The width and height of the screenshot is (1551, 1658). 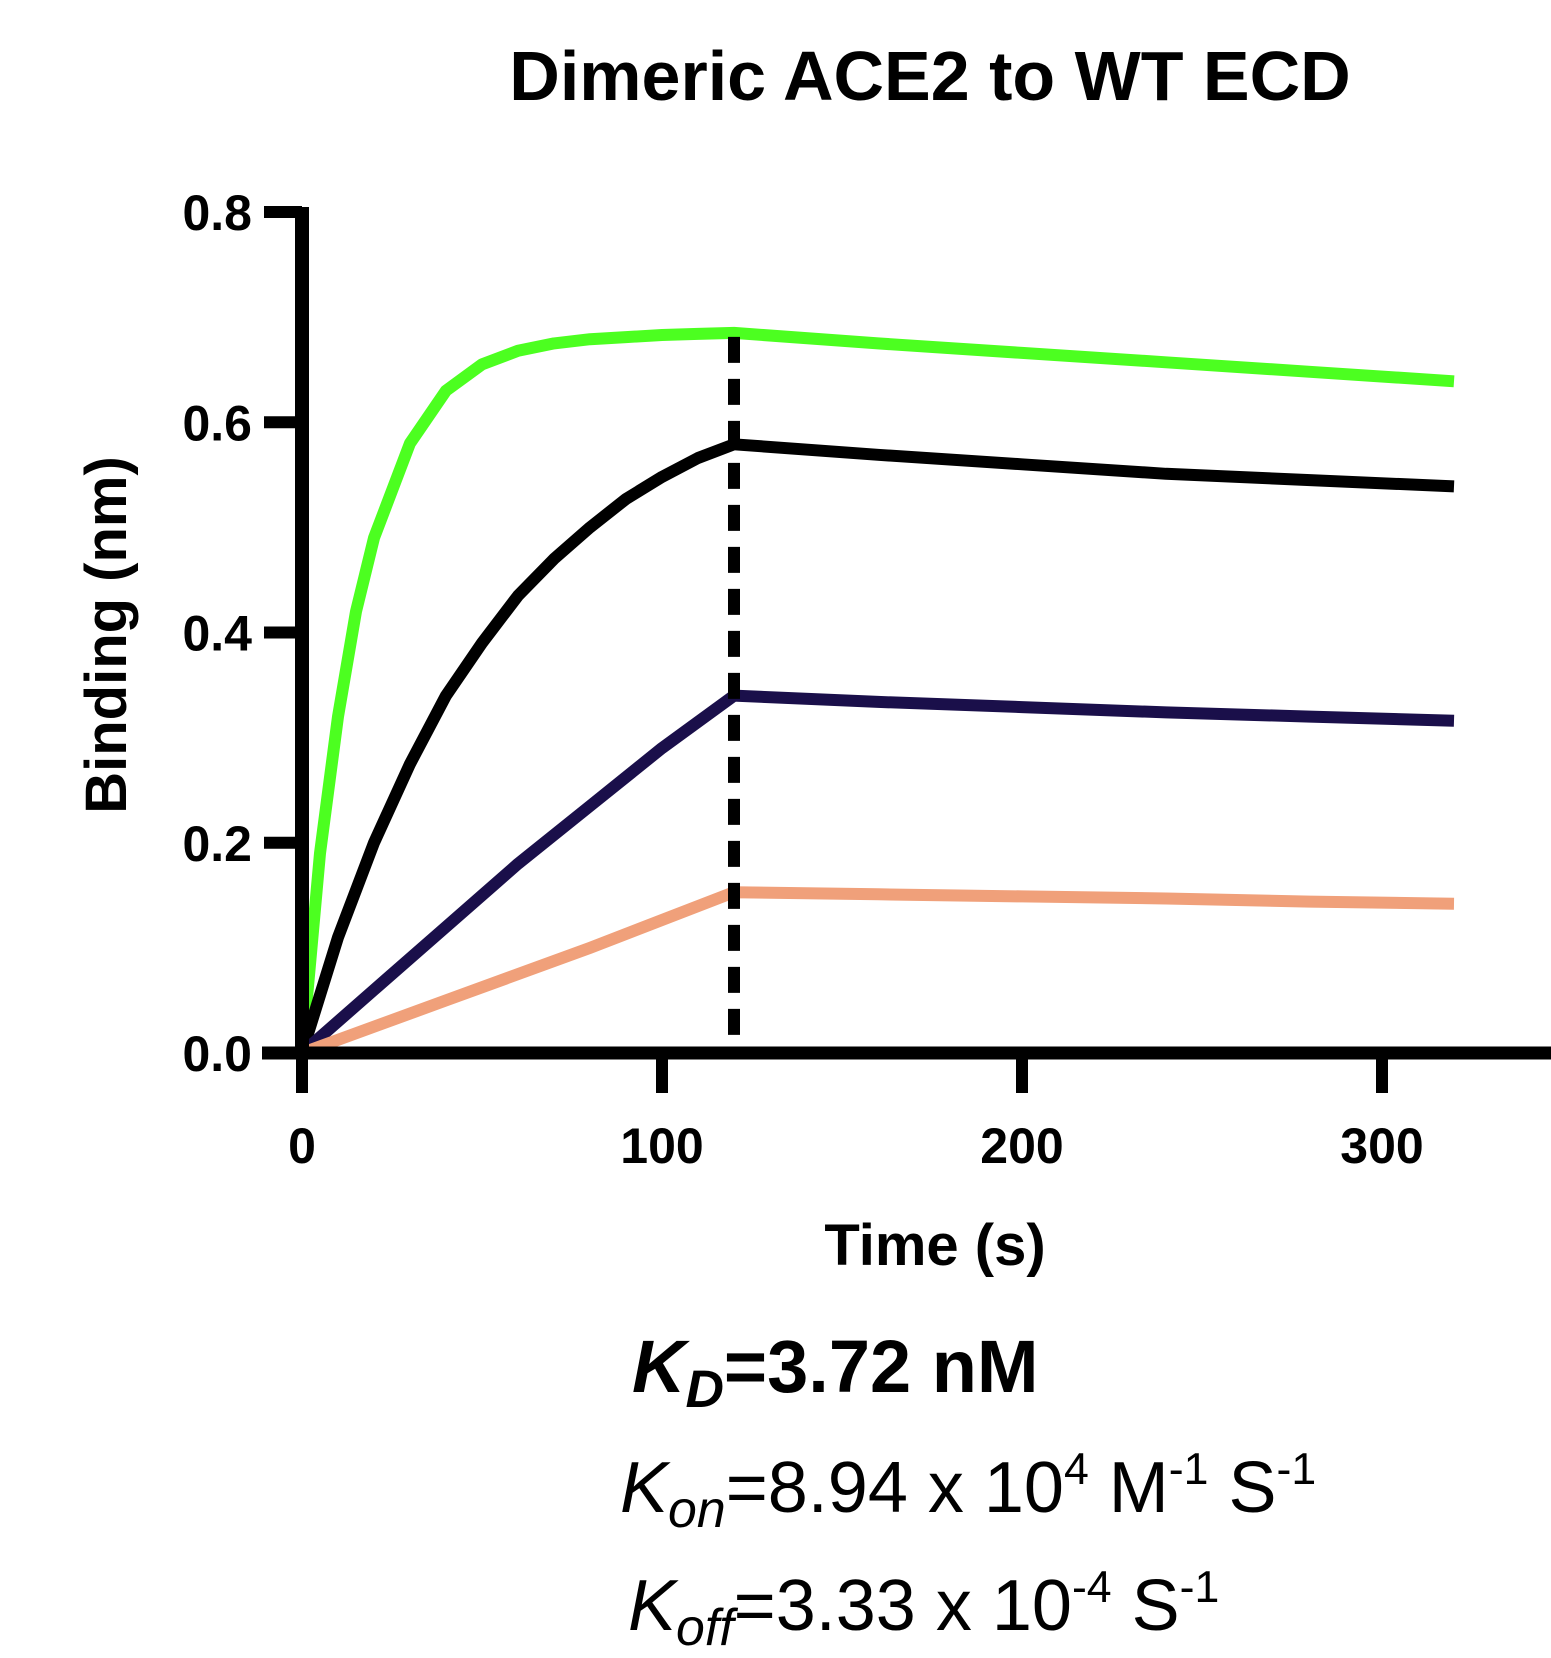 What do you see at coordinates (106, 635) in the screenshot?
I see `y-axis-label: Binding (nm)` at bounding box center [106, 635].